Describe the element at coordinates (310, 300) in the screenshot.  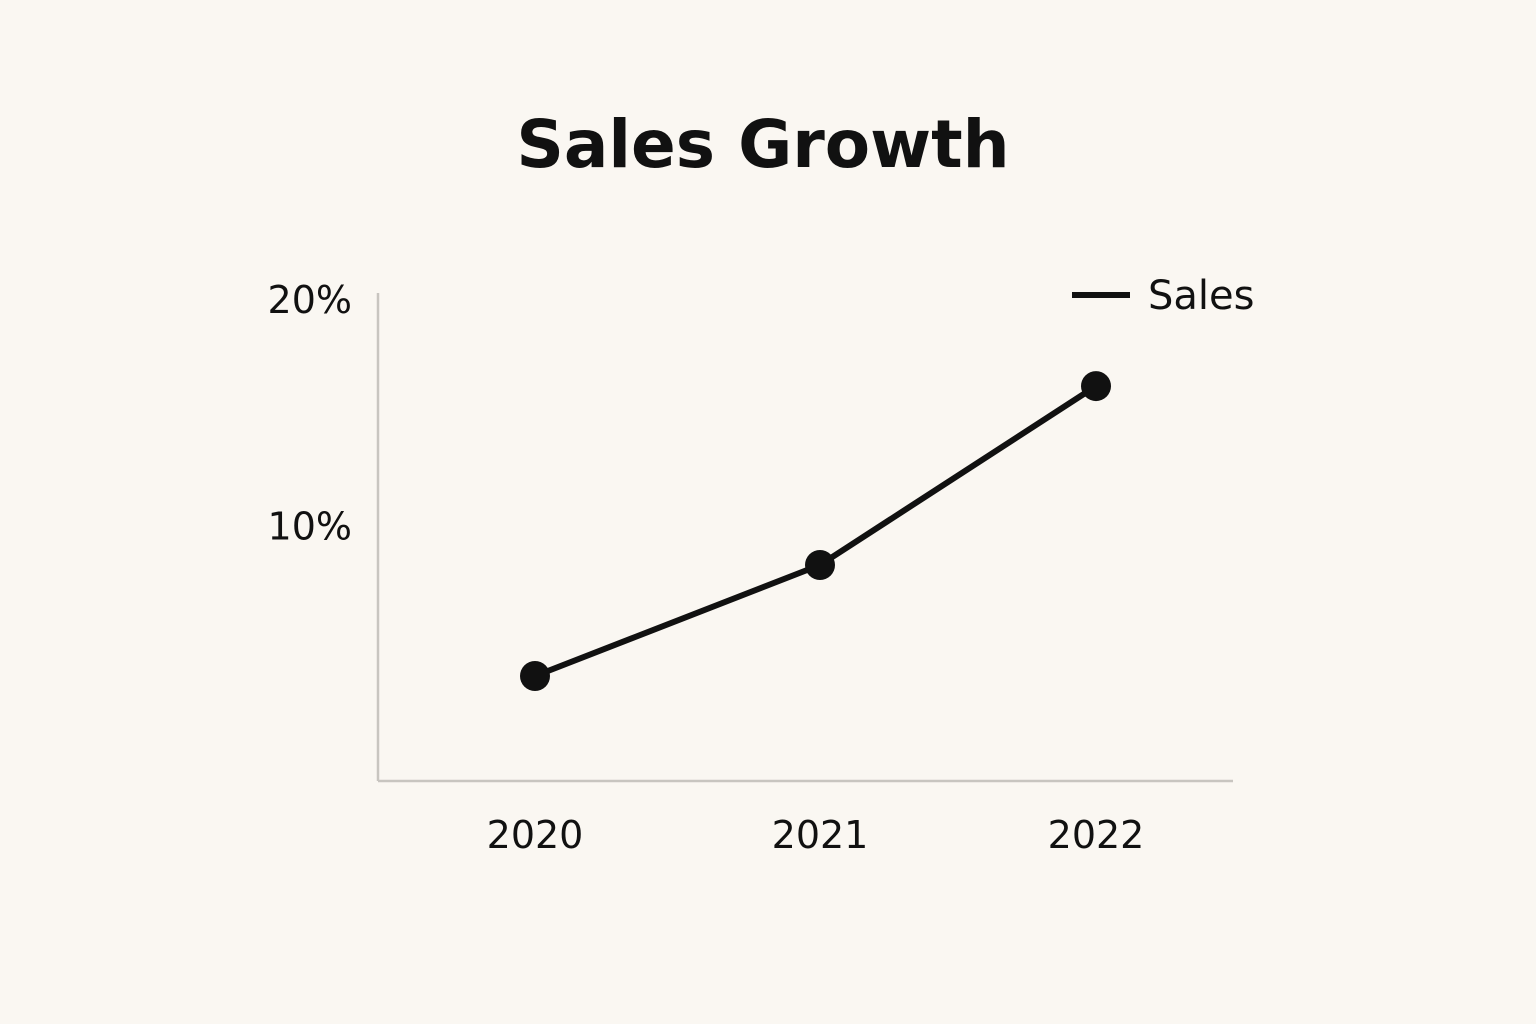
I see `y-tick-label: 20%` at that location.